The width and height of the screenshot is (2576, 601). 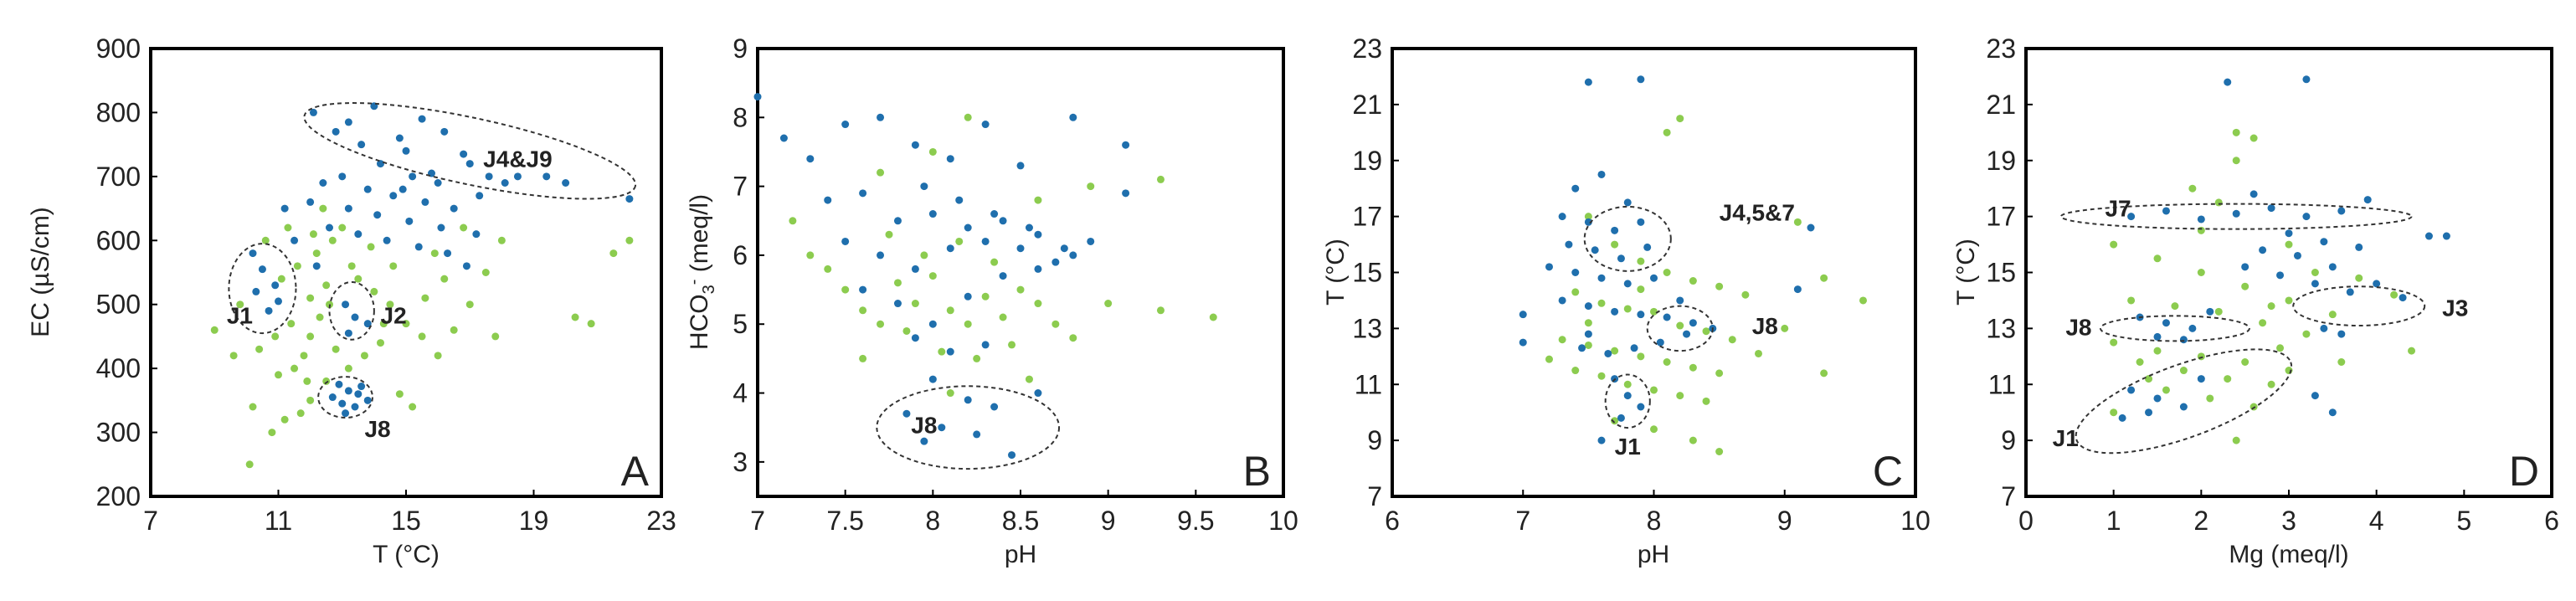 What do you see at coordinates (2552, 521) in the screenshot?
I see `panel-d-xtick-label: 6` at bounding box center [2552, 521].